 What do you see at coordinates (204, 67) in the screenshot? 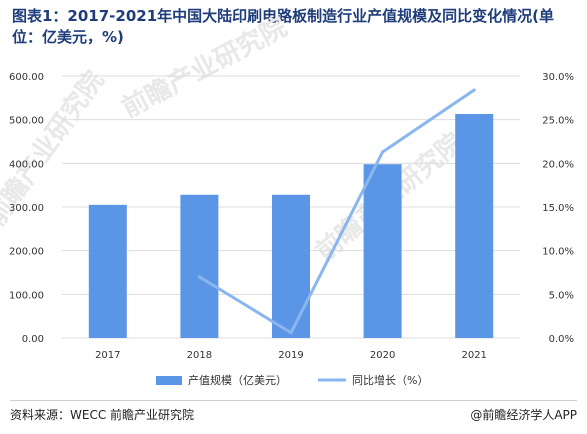
I see `watermark-text: 前瞻产业研究院` at bounding box center [204, 67].